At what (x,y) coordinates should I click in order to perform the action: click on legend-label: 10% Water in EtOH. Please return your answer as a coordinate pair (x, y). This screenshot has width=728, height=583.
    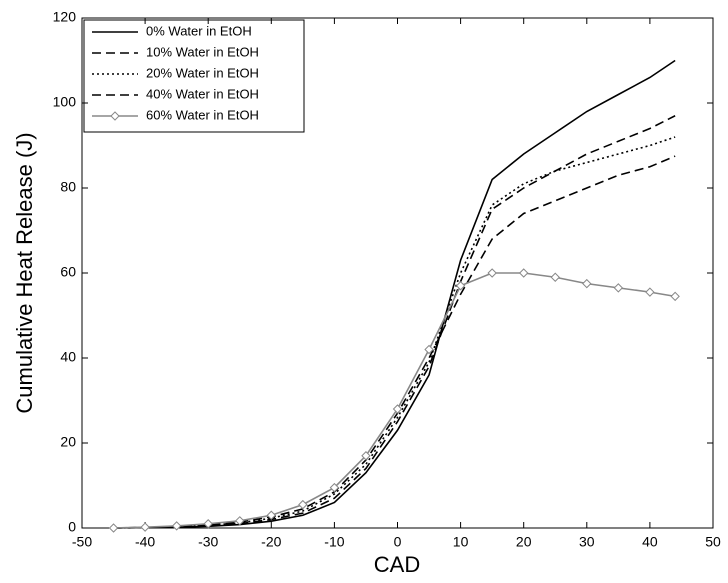
    Looking at the image, I should click on (202, 51).